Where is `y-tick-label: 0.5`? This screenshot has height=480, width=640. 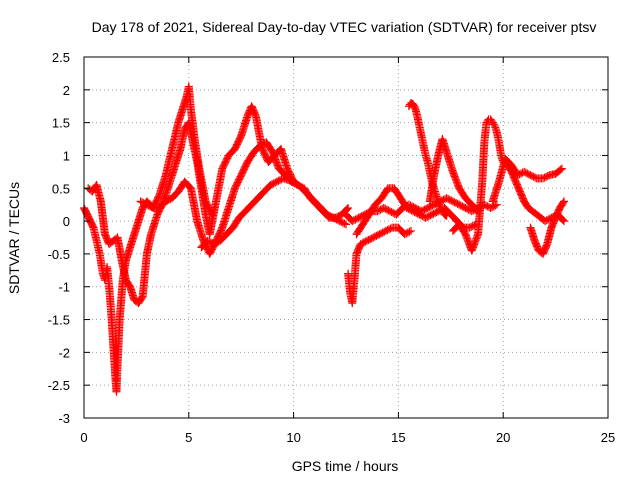
y-tick-label: 0.5 is located at coordinates (61, 188).